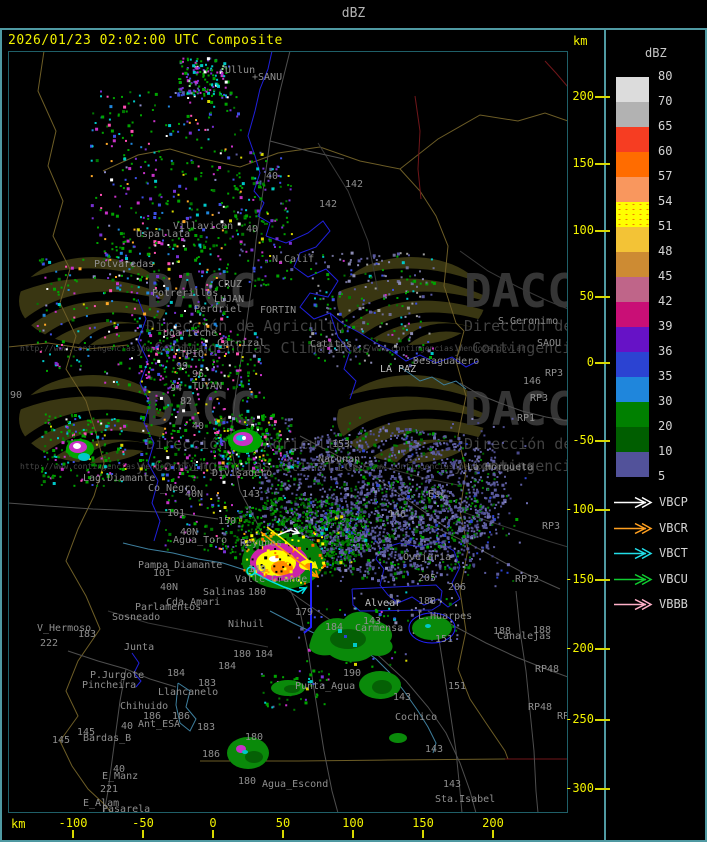 The height and width of the screenshot is (842, 707). I want to click on y-axis-tick-label: 0, so click(590, 362).